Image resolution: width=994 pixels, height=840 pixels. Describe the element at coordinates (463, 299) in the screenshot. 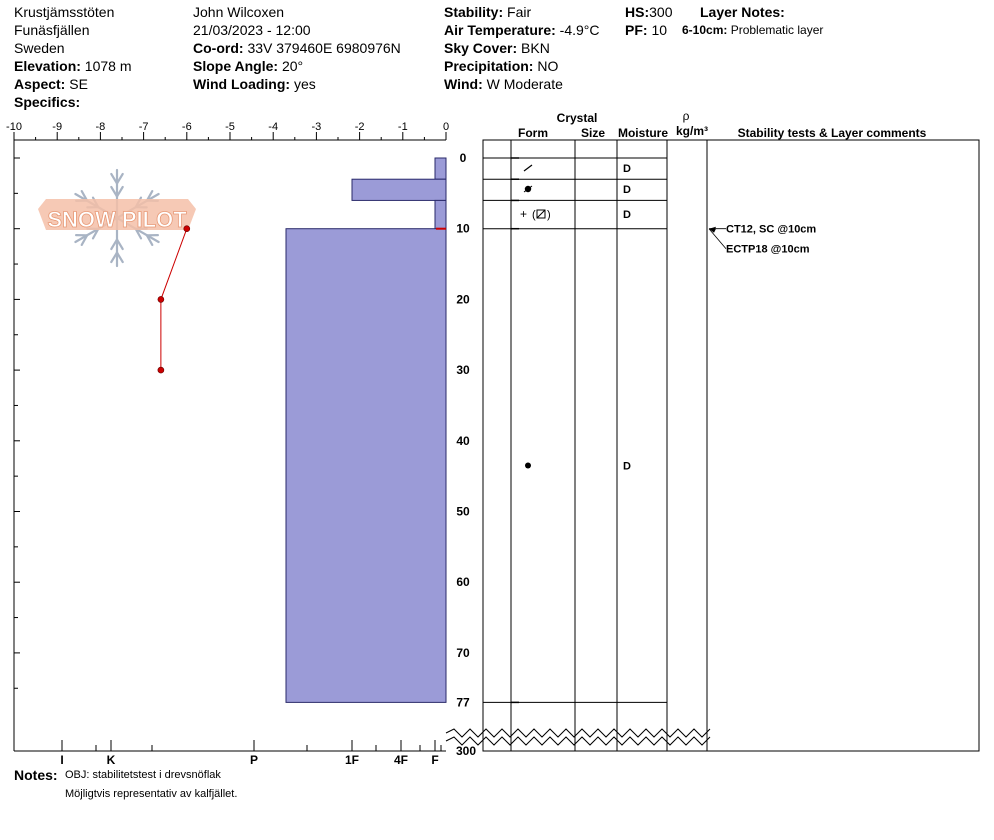

I see `depth-tick-label: 20` at that location.